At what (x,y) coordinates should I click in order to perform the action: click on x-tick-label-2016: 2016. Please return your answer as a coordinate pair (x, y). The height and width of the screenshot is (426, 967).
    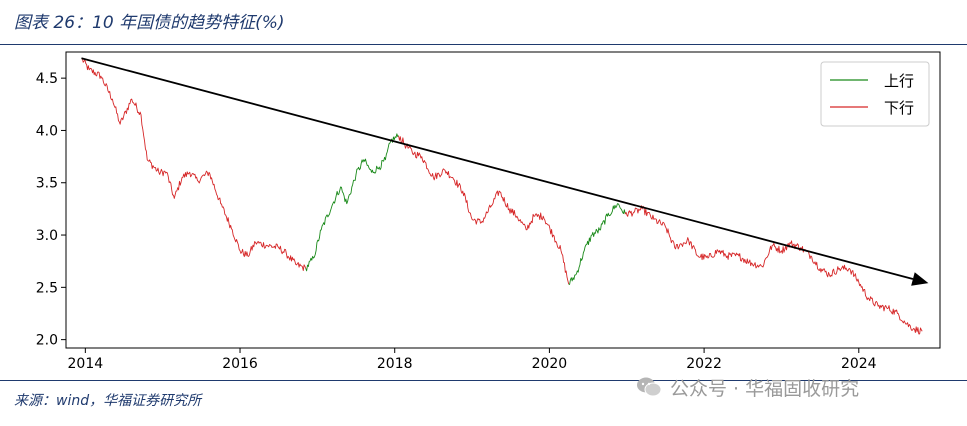
    Looking at the image, I should click on (240, 364).